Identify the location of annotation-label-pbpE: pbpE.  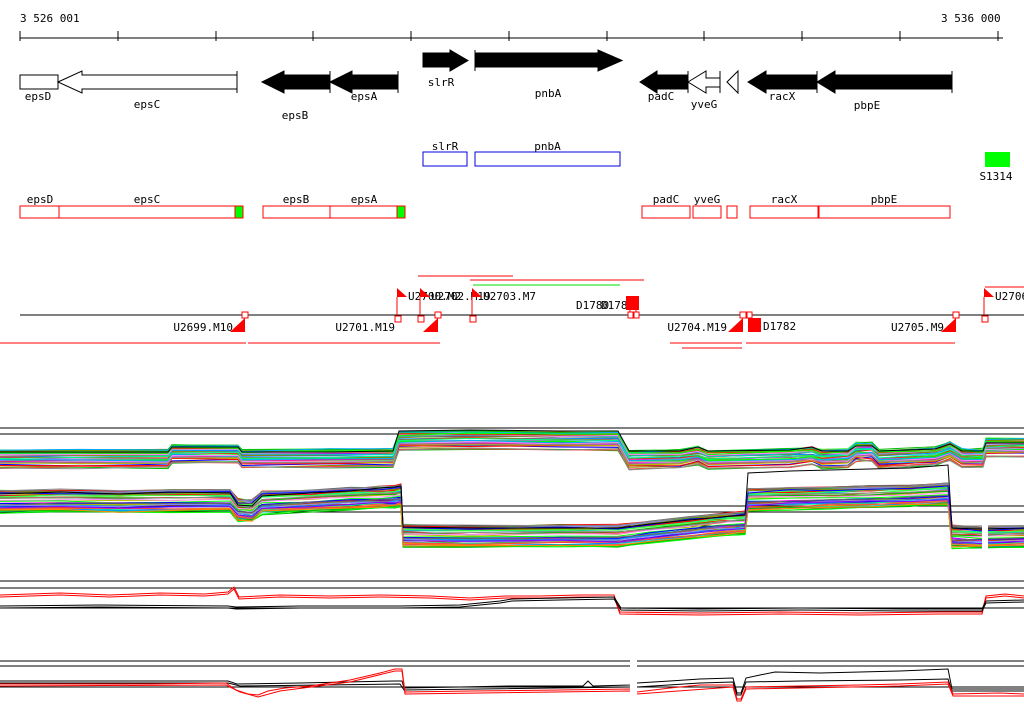
(884, 199).